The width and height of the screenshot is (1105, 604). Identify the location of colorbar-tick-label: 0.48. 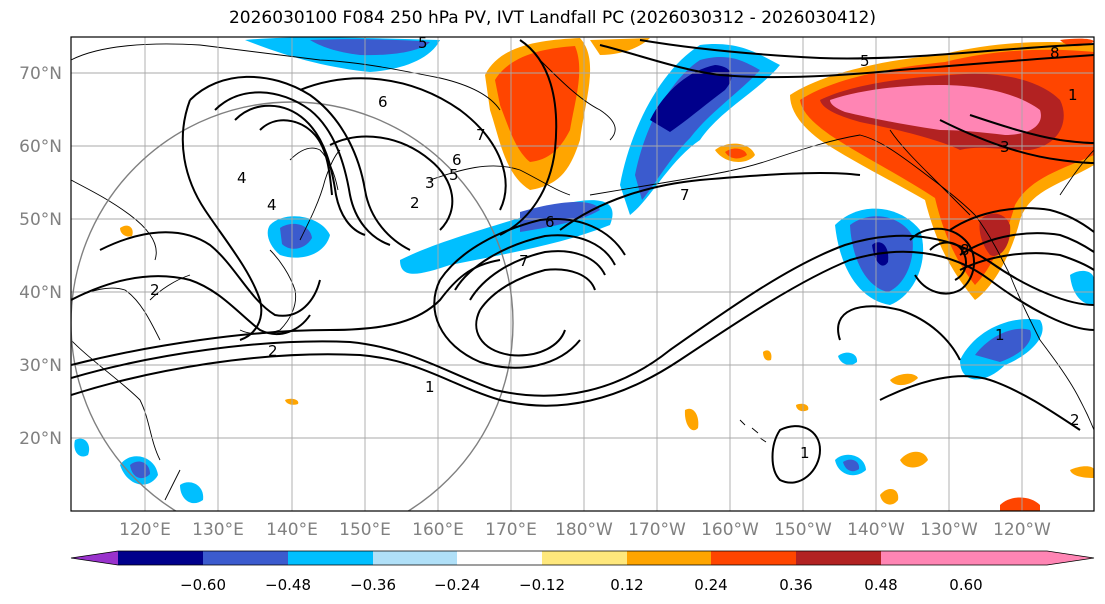
(880, 585).